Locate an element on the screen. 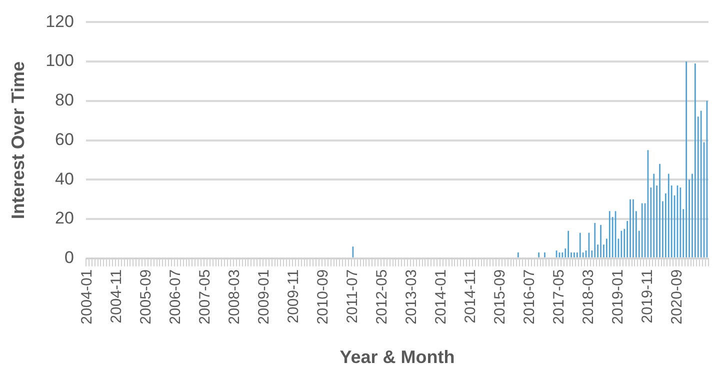 This screenshot has height=377, width=728. x-tick-label: 2008-03 is located at coordinates (235, 296).